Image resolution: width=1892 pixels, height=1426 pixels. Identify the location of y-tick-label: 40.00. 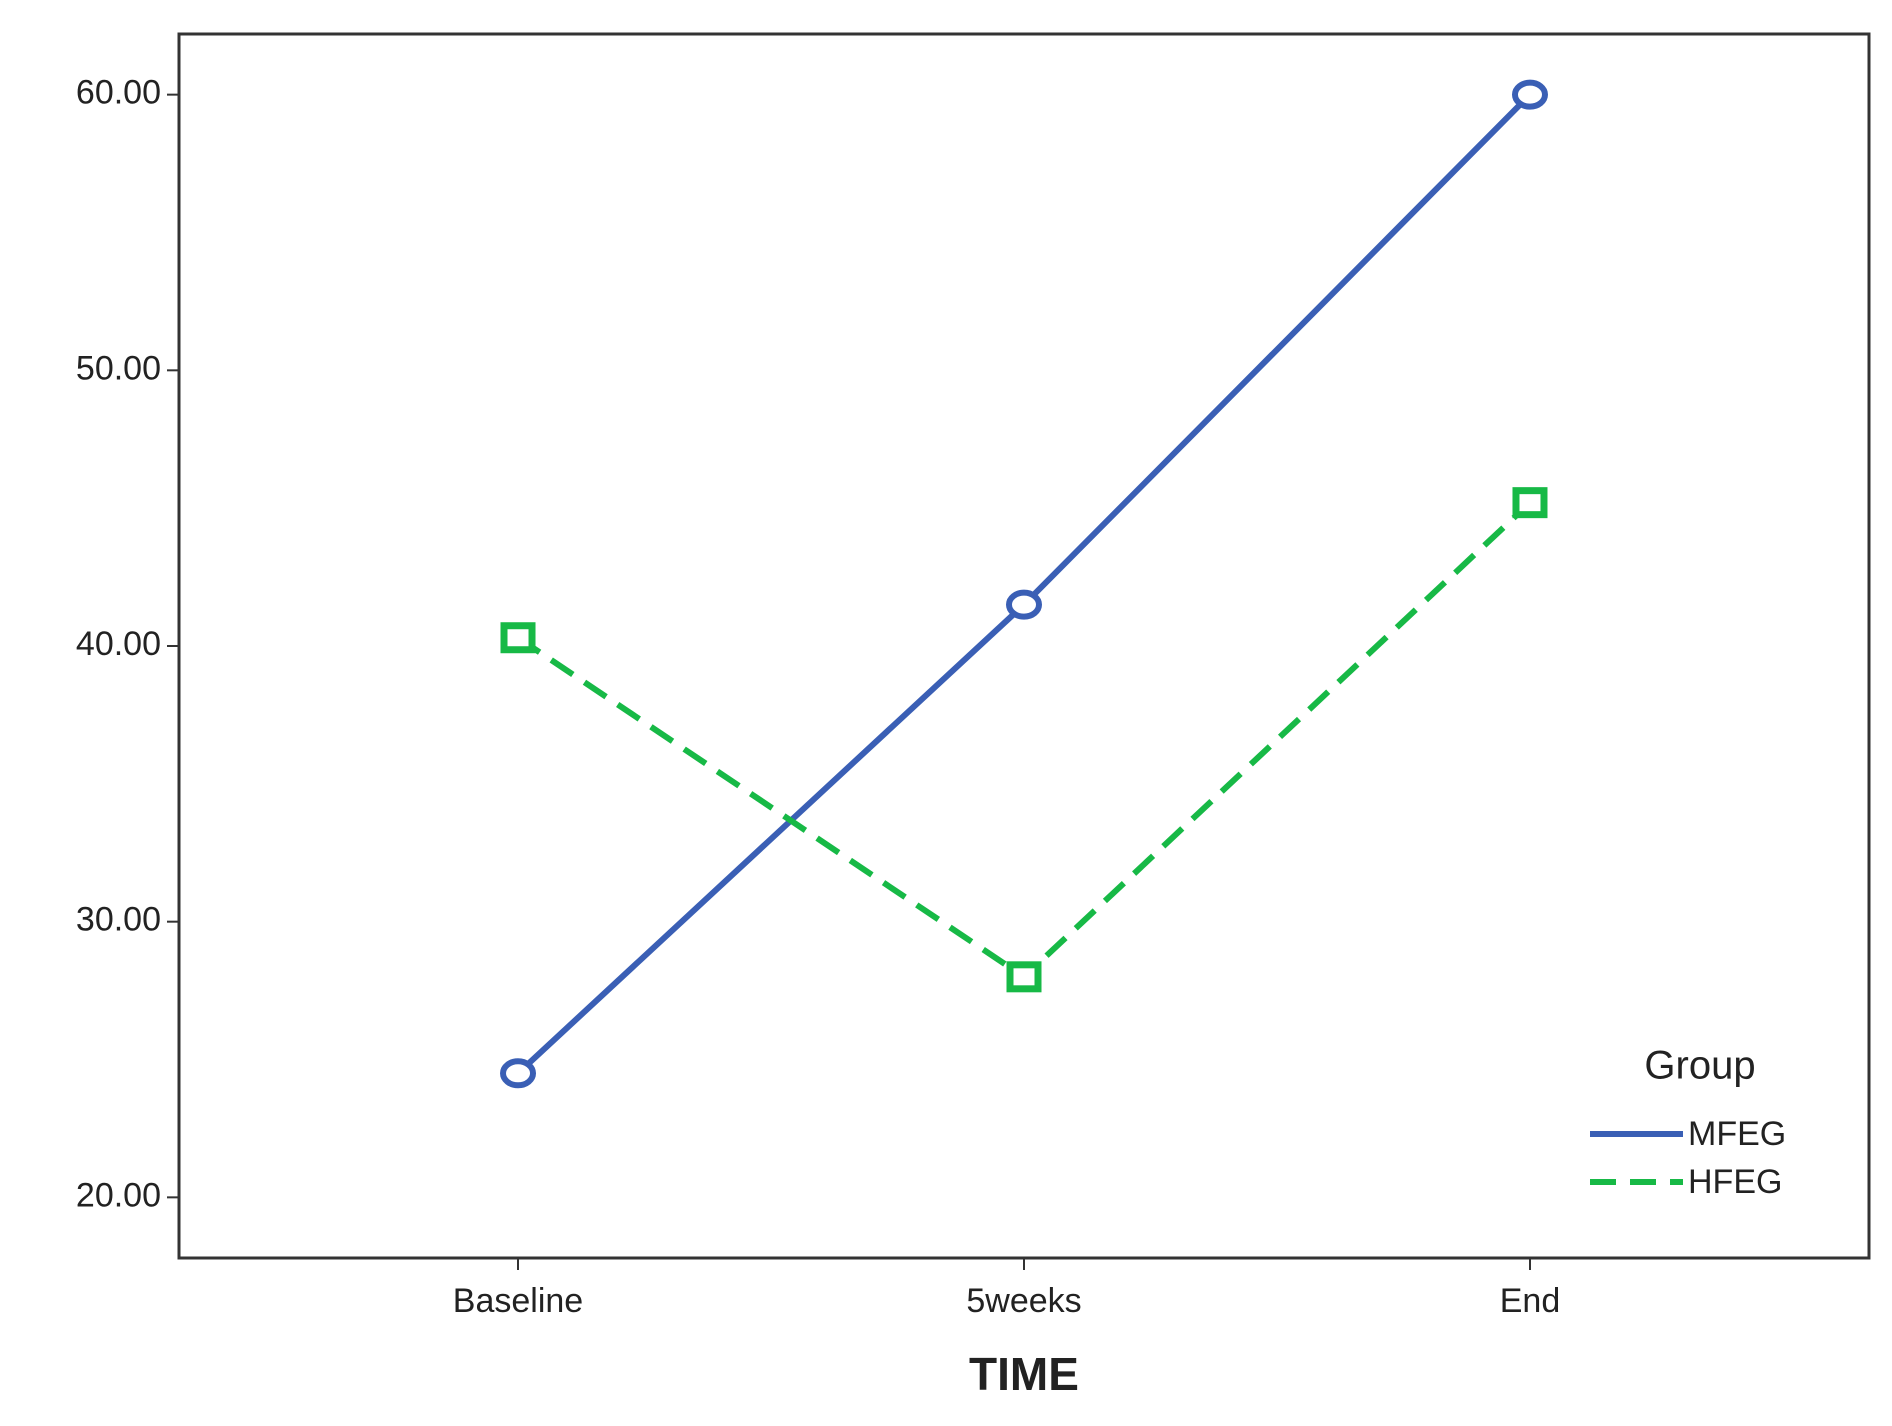
(118, 644).